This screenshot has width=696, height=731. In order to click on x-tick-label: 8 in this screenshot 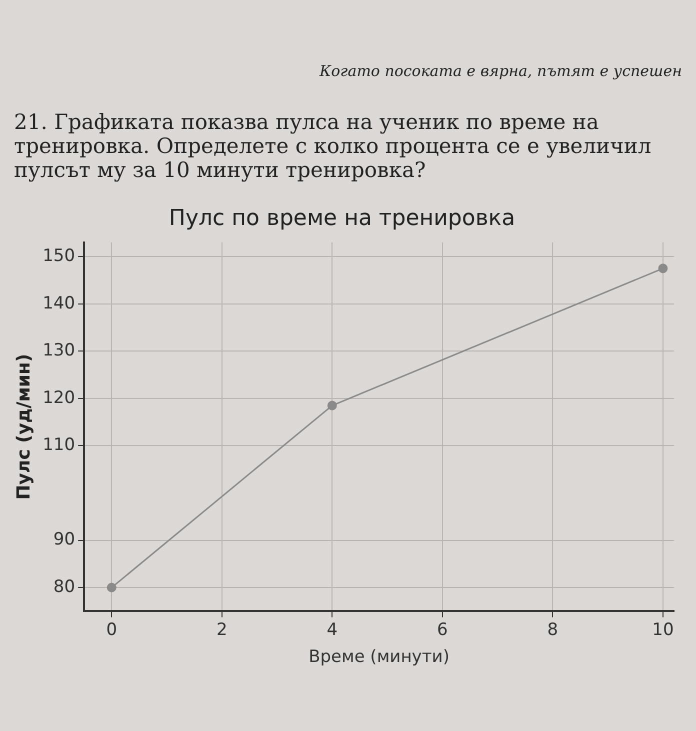, I will do `click(552, 630)`.